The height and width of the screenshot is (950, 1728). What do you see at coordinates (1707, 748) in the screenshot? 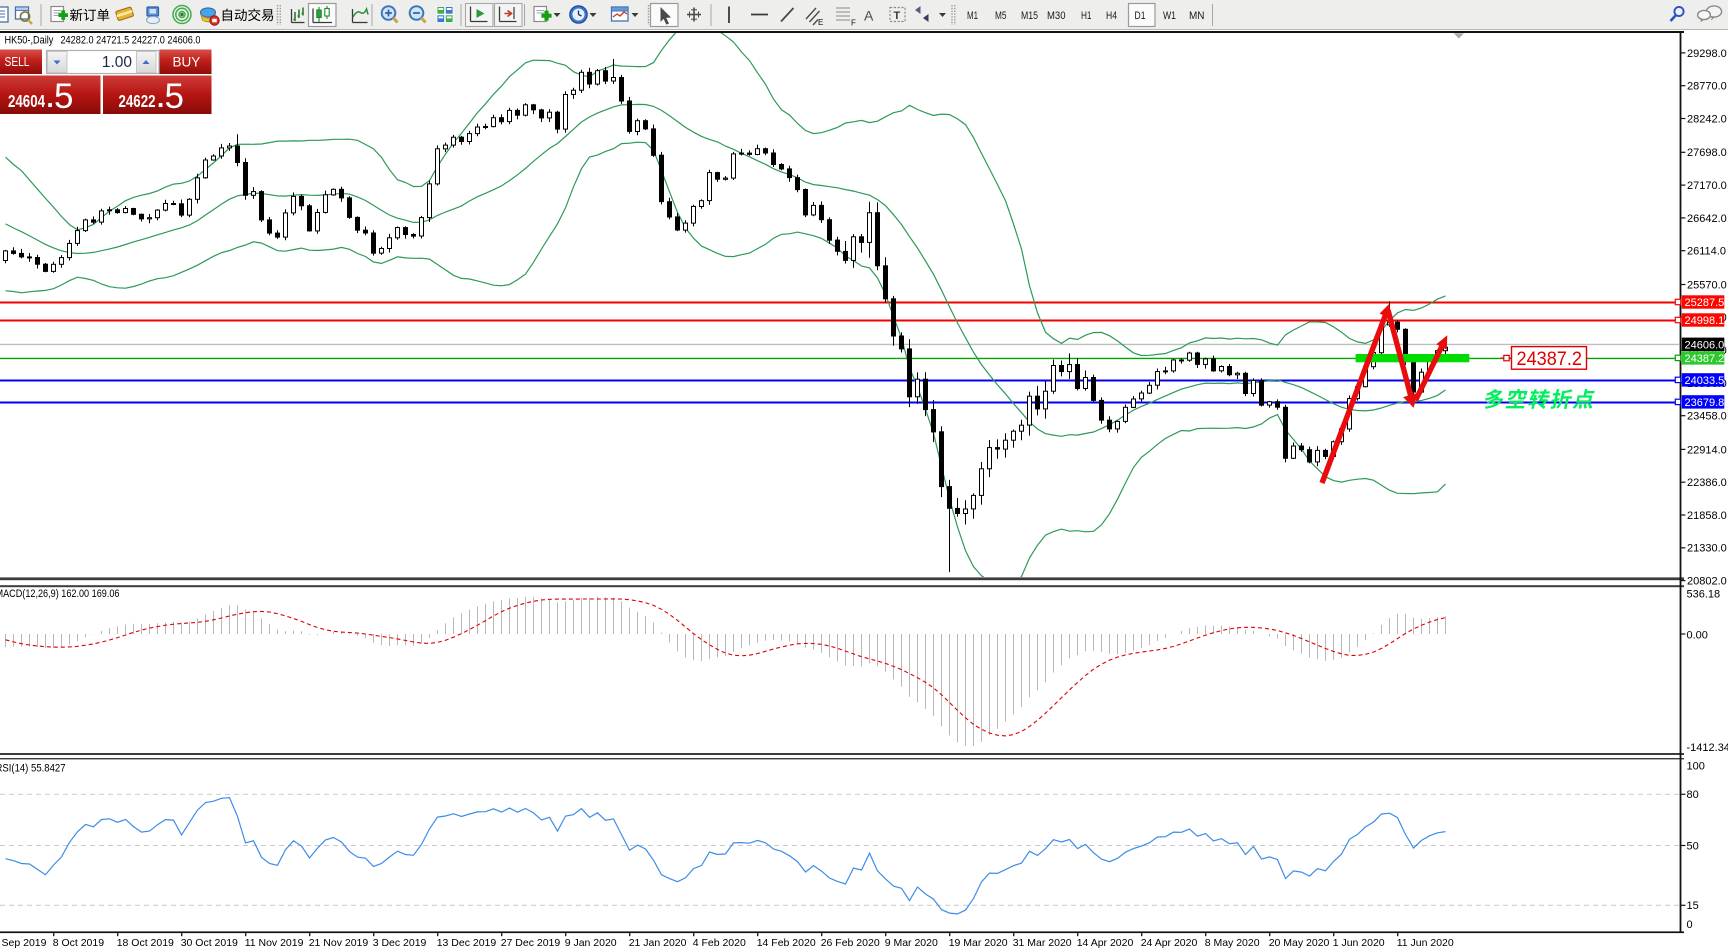
I see `svg-text: -1412.34` at bounding box center [1707, 748].